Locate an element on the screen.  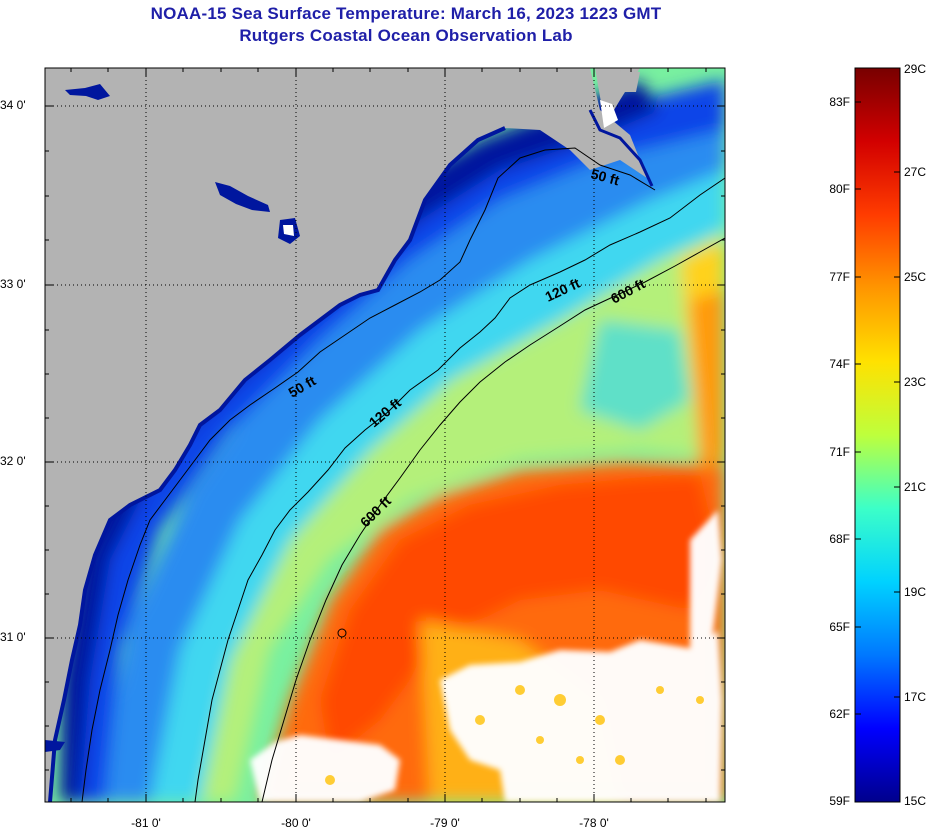
colorbar is located at coordinates (877, 435).